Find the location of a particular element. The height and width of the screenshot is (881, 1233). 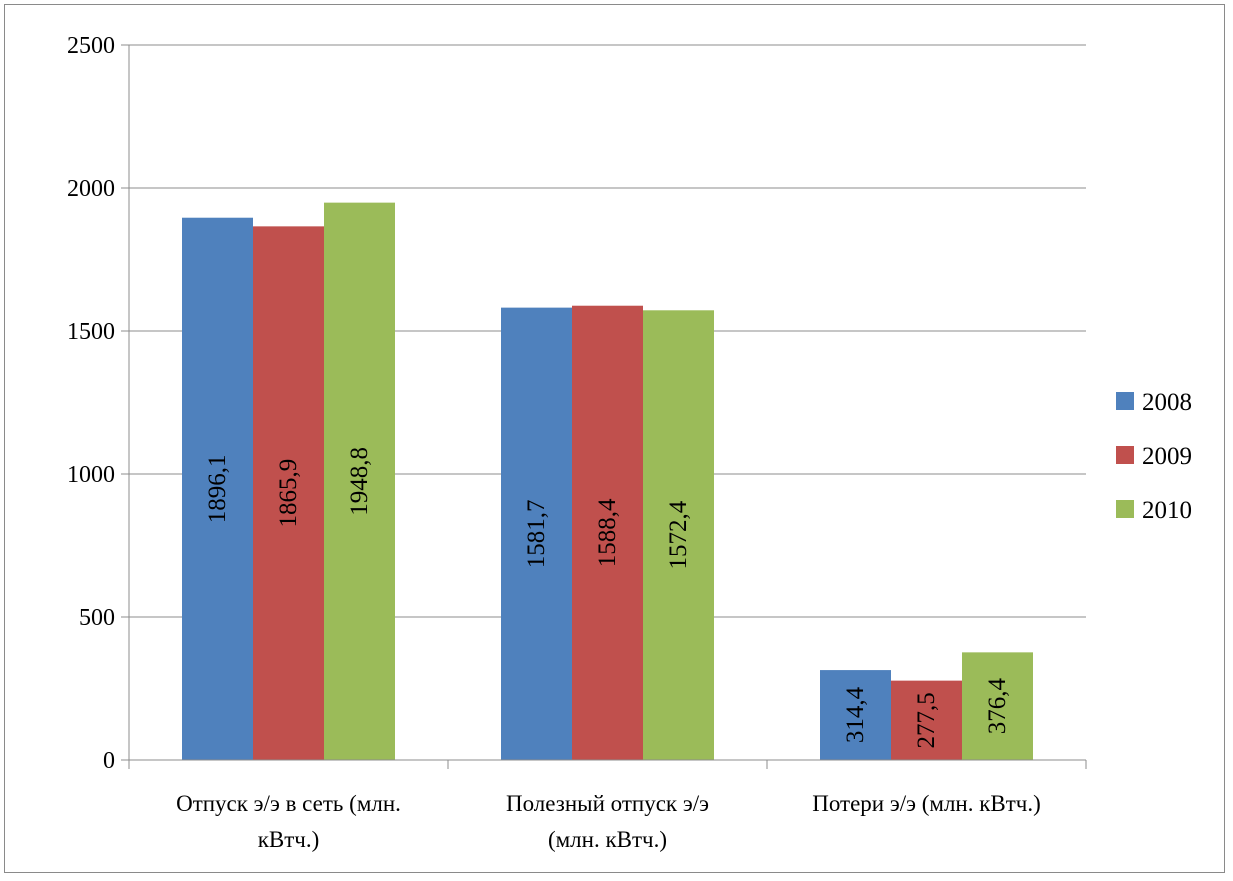

y-tick-label: 500 is located at coordinates (97, 618).